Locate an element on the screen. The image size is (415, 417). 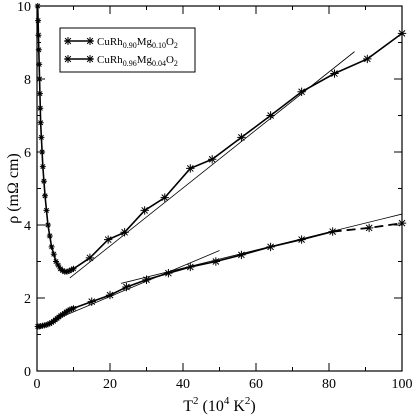
legend-label-part: 0.10 is located at coordinates (159, 45).